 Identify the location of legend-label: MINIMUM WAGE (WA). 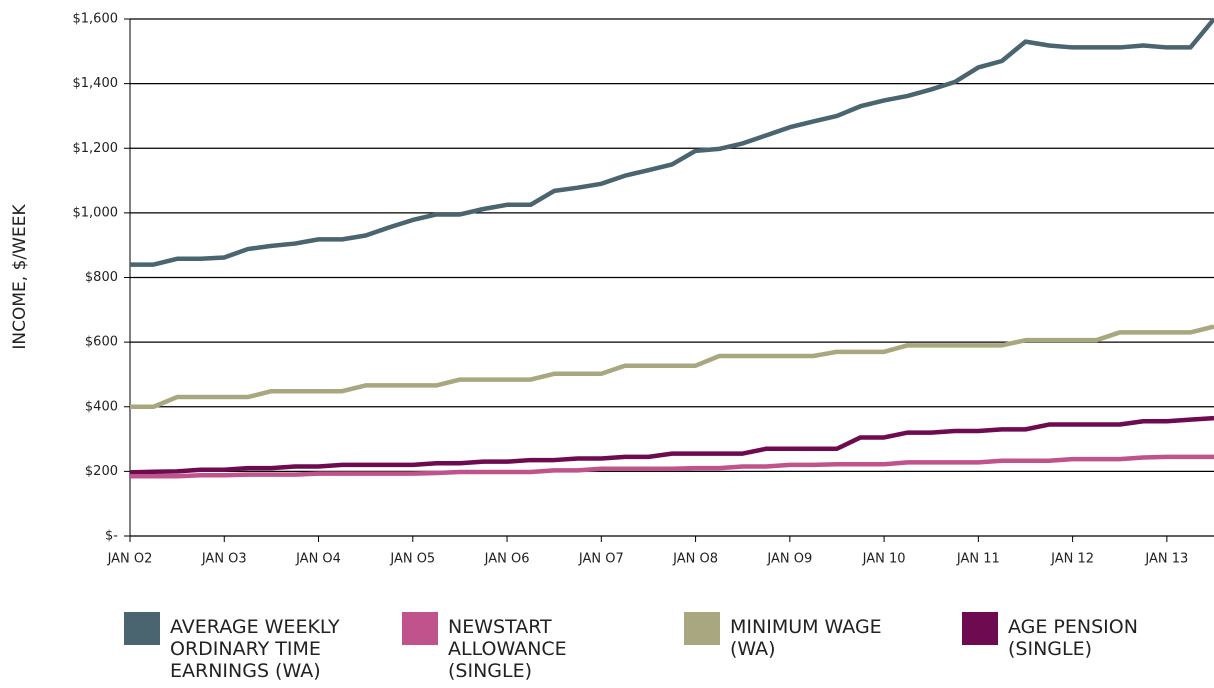
(806, 638).